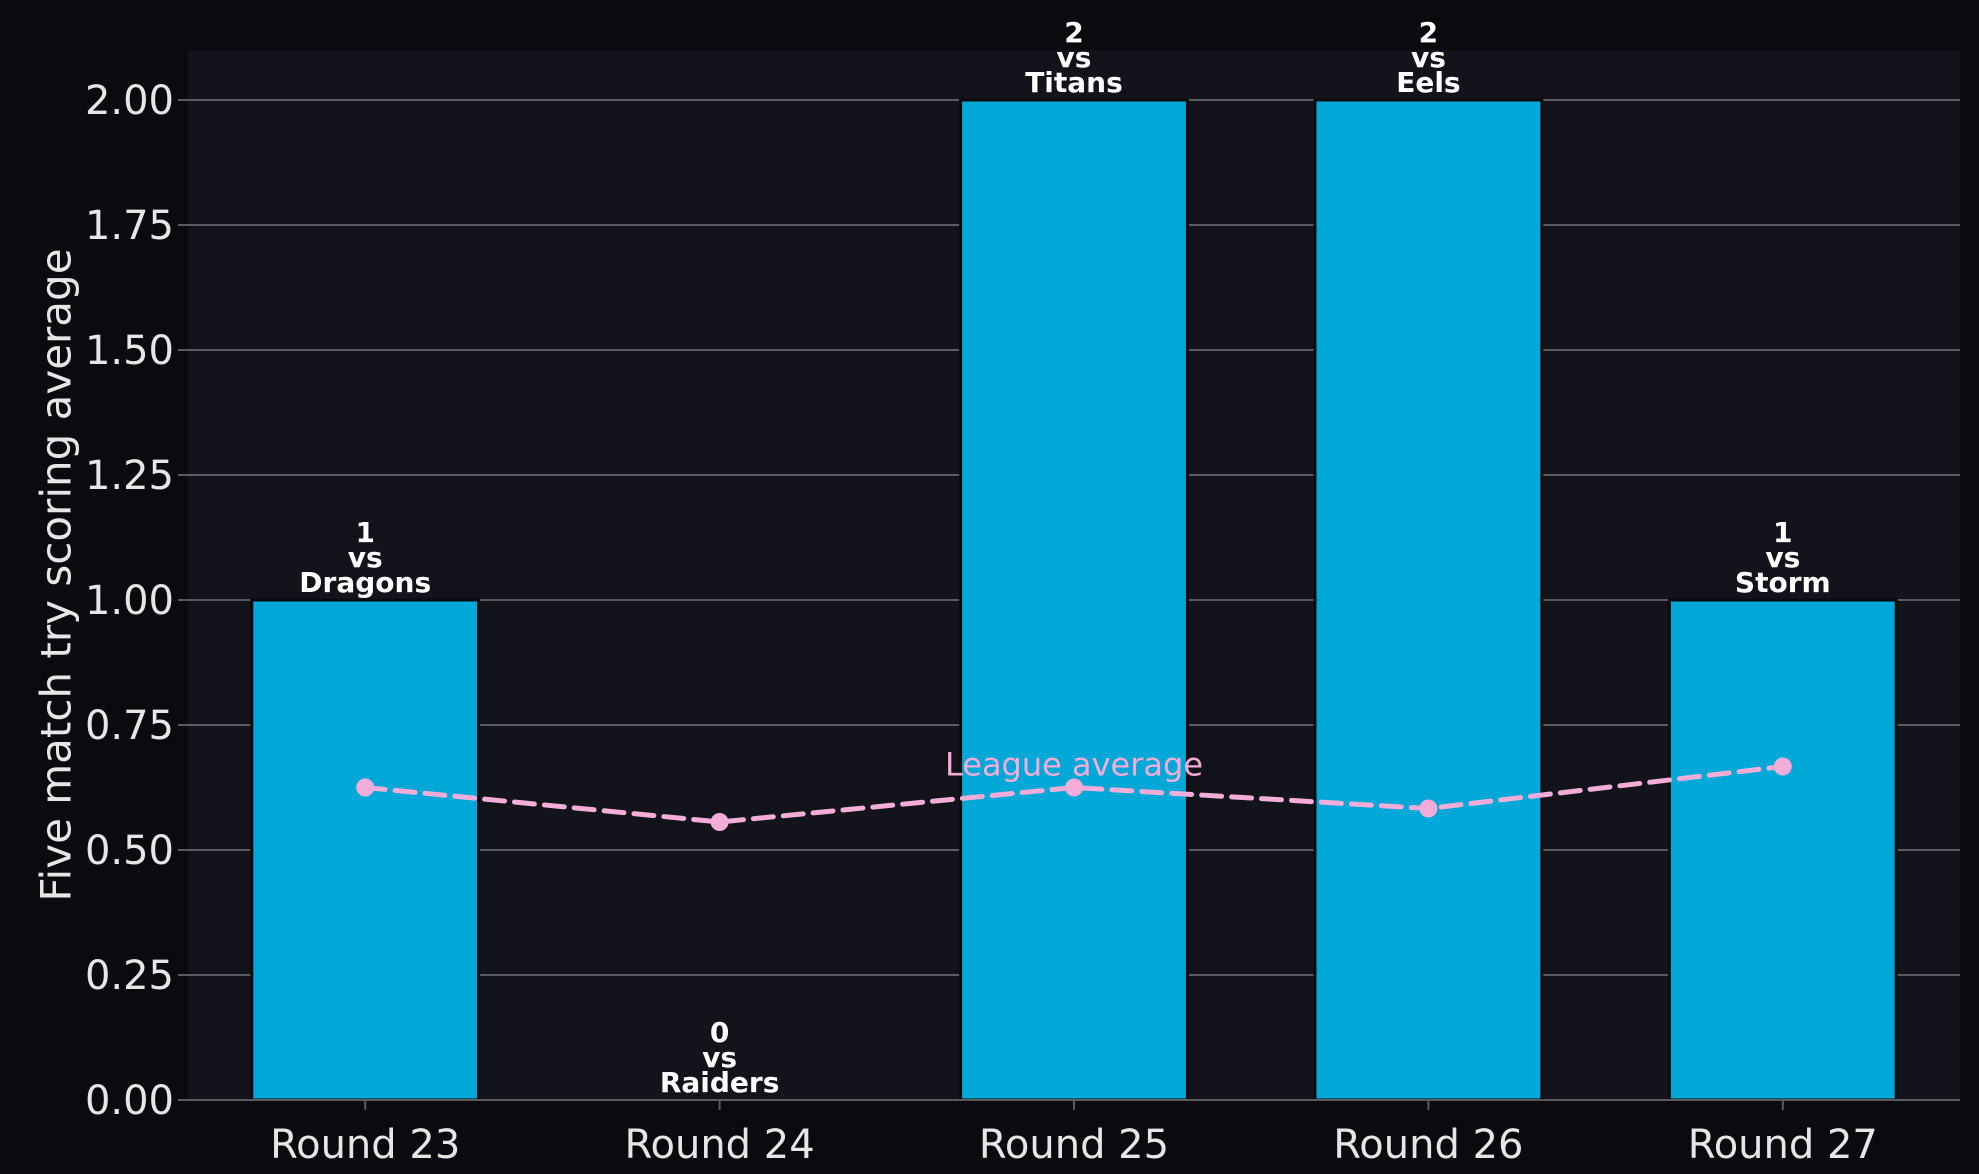 The height and width of the screenshot is (1174, 1979). I want to click on y-tick-label: 1.00, so click(129, 601).